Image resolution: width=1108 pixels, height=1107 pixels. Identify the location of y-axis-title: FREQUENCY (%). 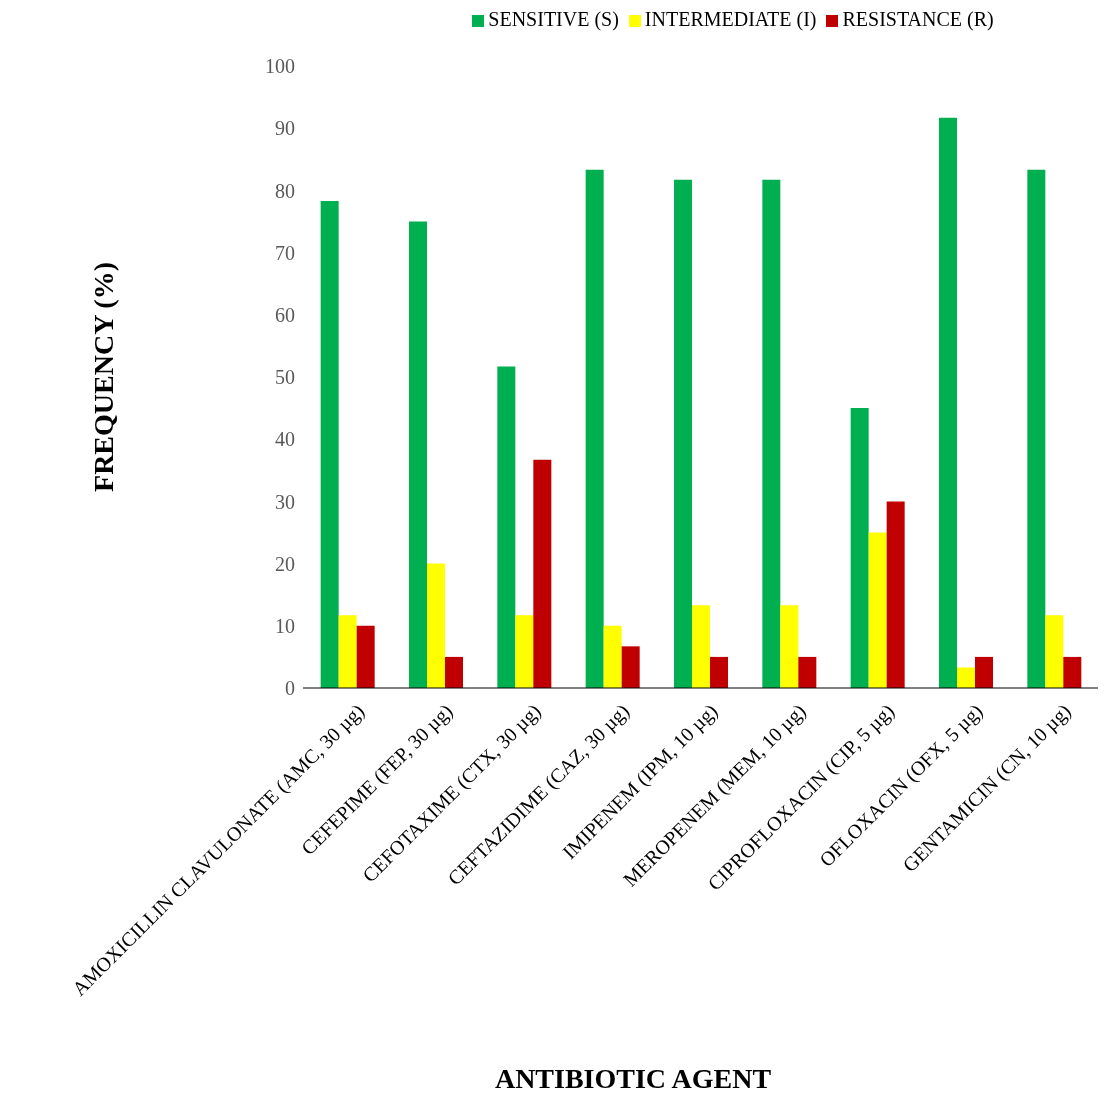
(103, 377).